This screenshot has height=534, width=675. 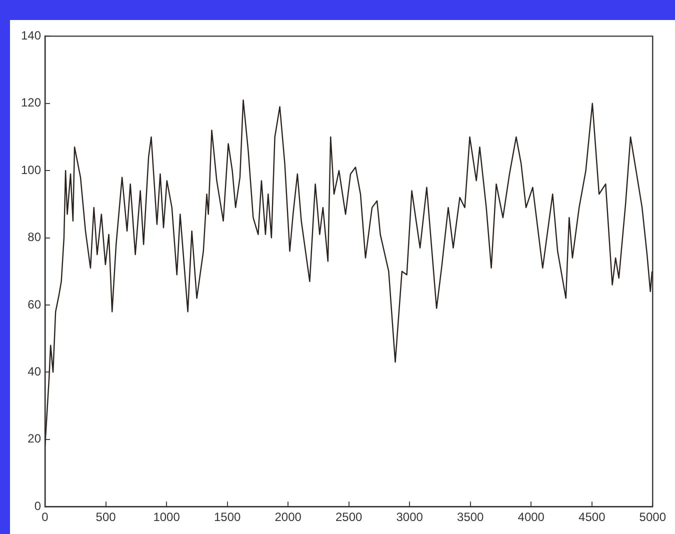 What do you see at coordinates (592, 517) in the screenshot?
I see `x-tick-label: 4500` at bounding box center [592, 517].